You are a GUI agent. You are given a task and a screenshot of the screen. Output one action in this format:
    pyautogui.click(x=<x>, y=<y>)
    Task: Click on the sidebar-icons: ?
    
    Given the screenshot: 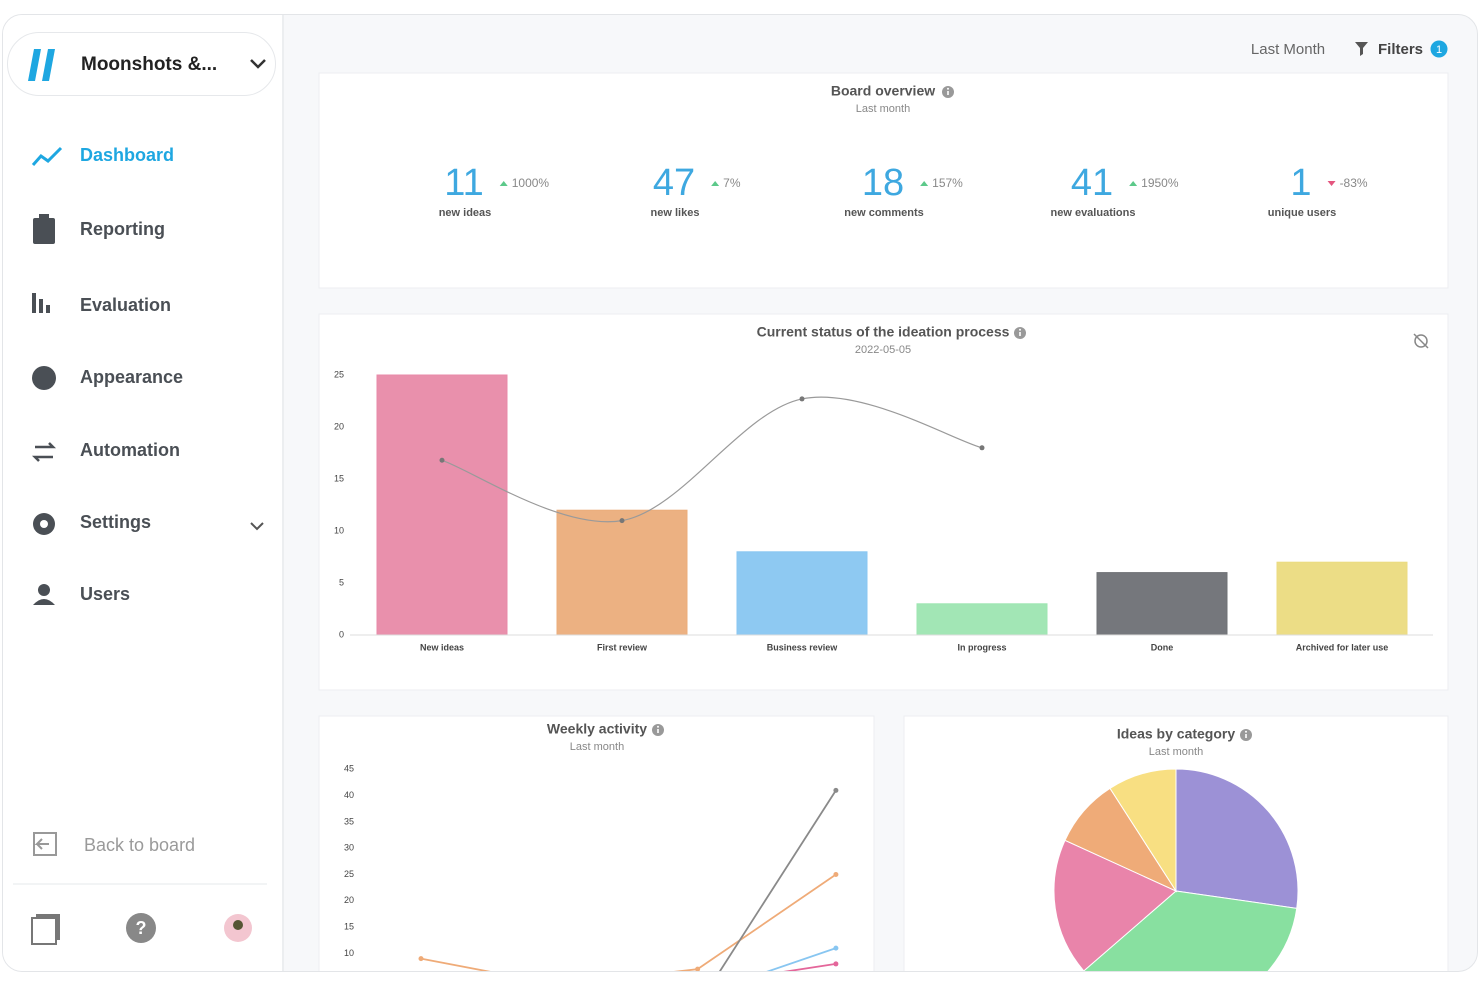 What is the action you would take?
    pyautogui.click(x=140, y=545)
    